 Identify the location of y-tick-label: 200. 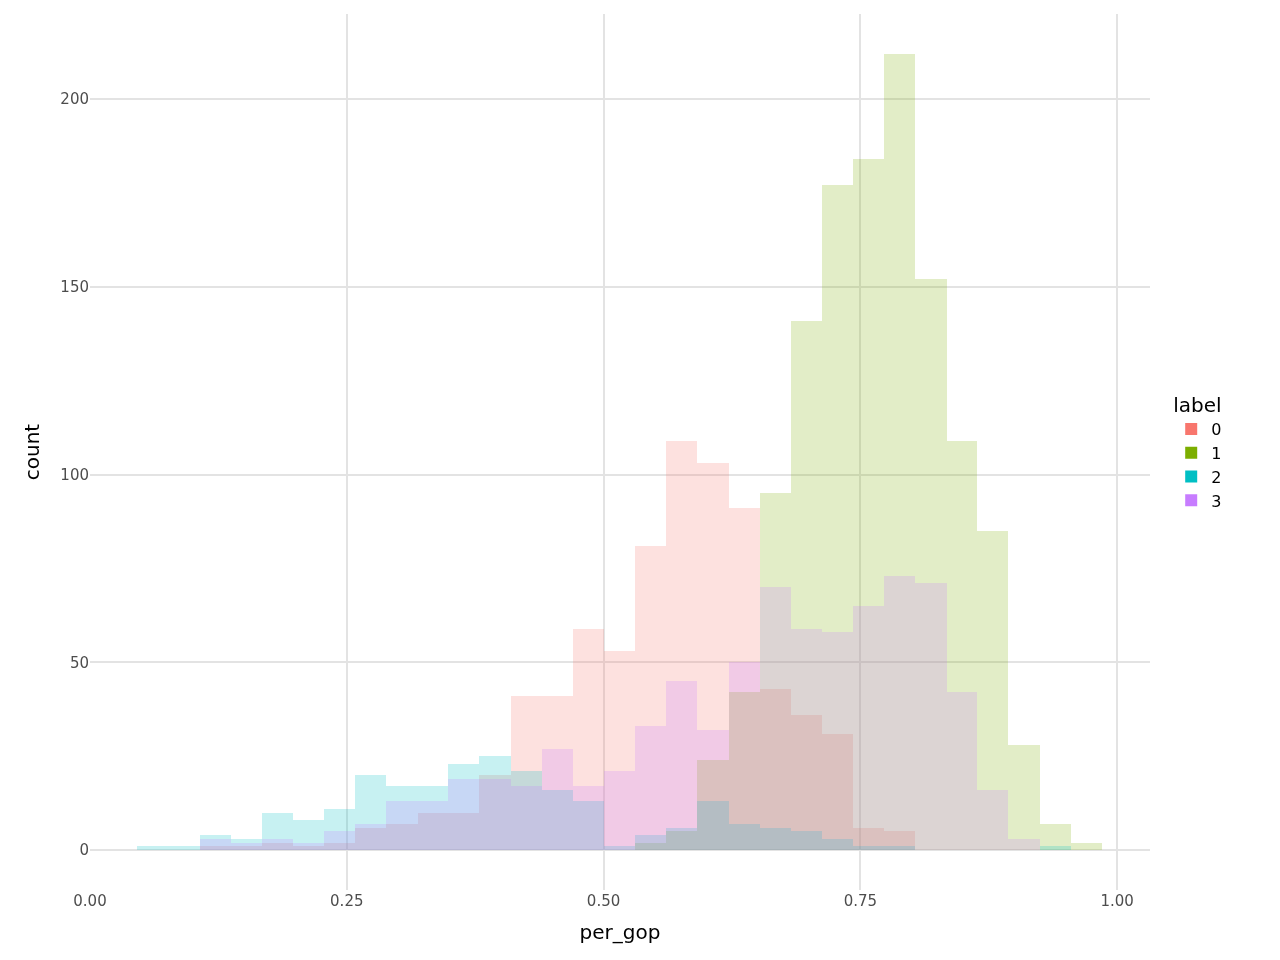
(74, 99).